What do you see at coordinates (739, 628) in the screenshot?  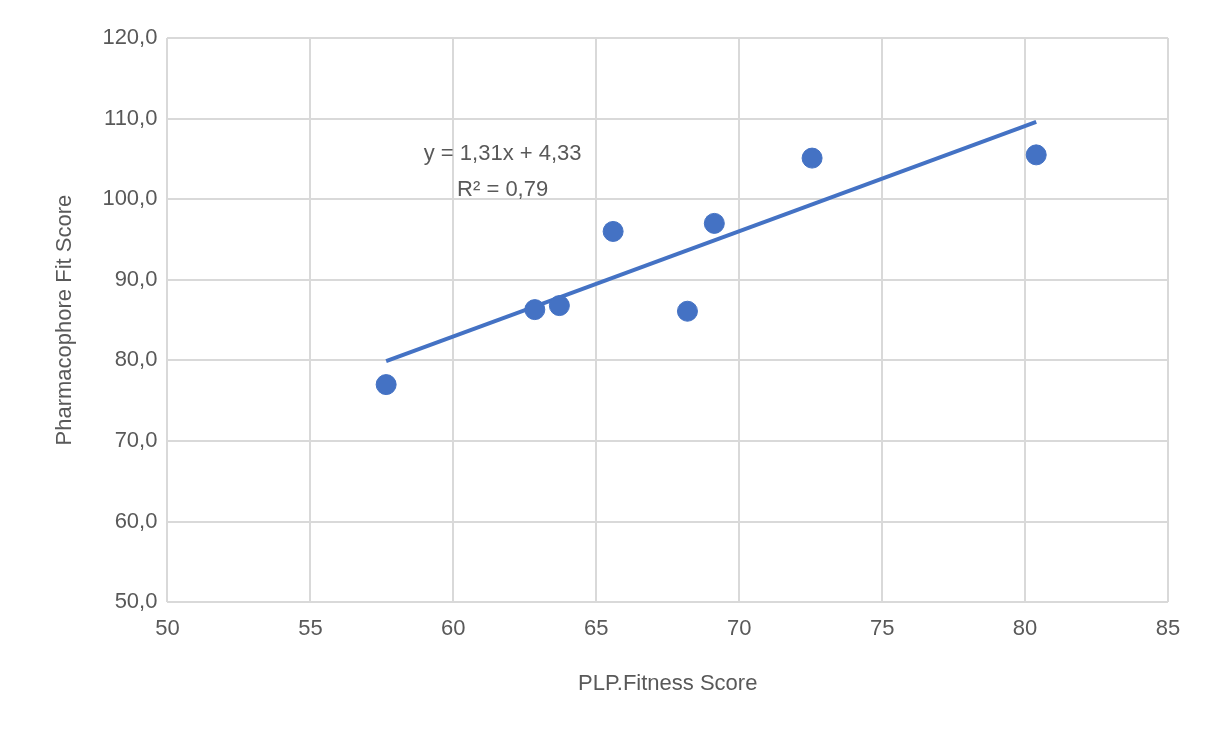 I see `x-tick-label: 70` at bounding box center [739, 628].